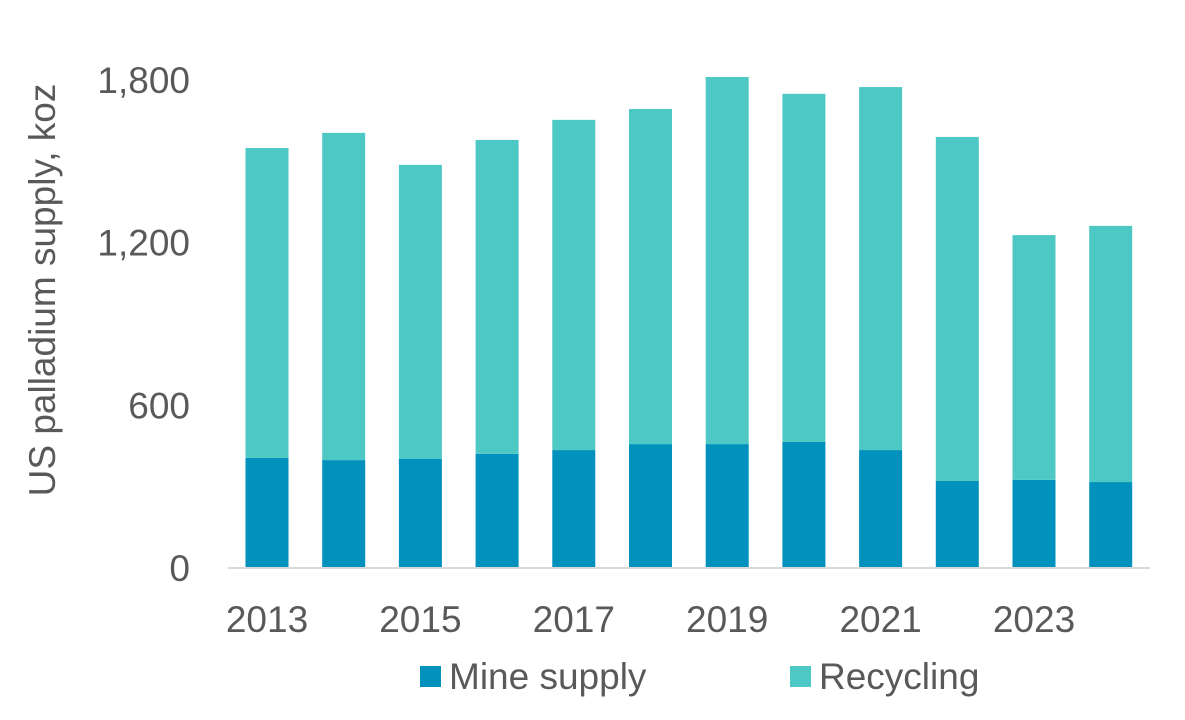 Image resolution: width=1185 pixels, height=720 pixels. What do you see at coordinates (650, 277) in the screenshot?
I see `bar-recycling-2018` at bounding box center [650, 277].